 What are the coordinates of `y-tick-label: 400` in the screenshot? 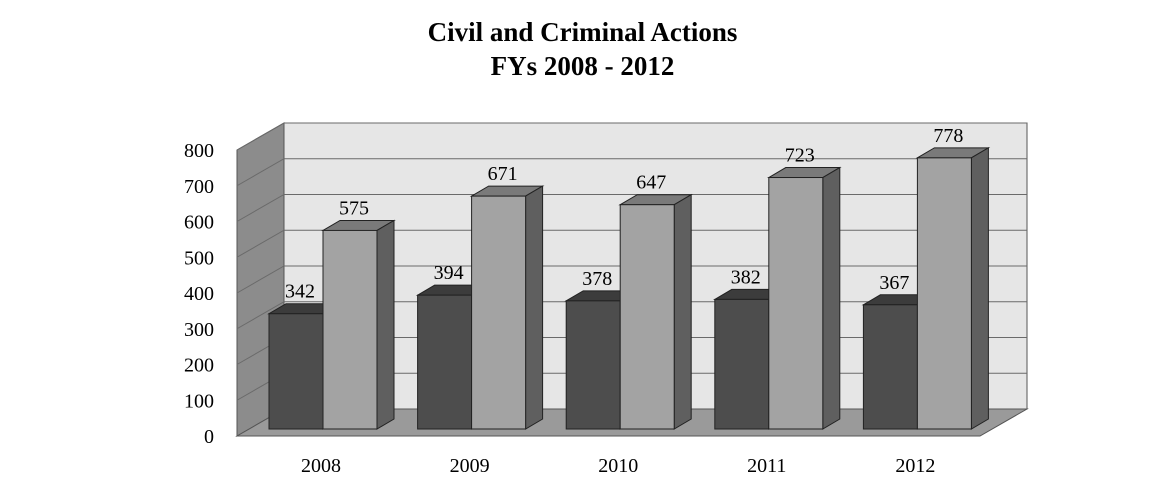 It's located at (199, 294).